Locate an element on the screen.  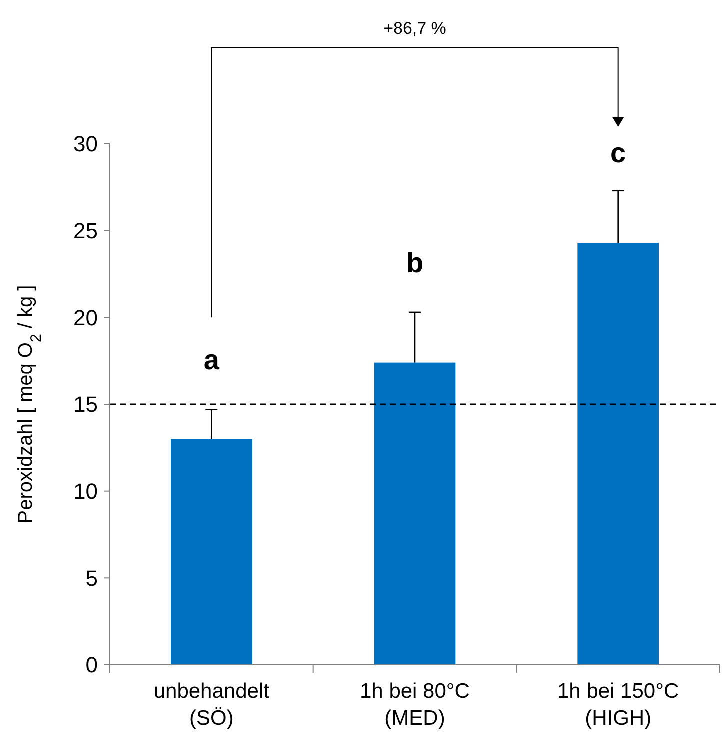
y-tick-label: 10 is located at coordinates (86, 491).